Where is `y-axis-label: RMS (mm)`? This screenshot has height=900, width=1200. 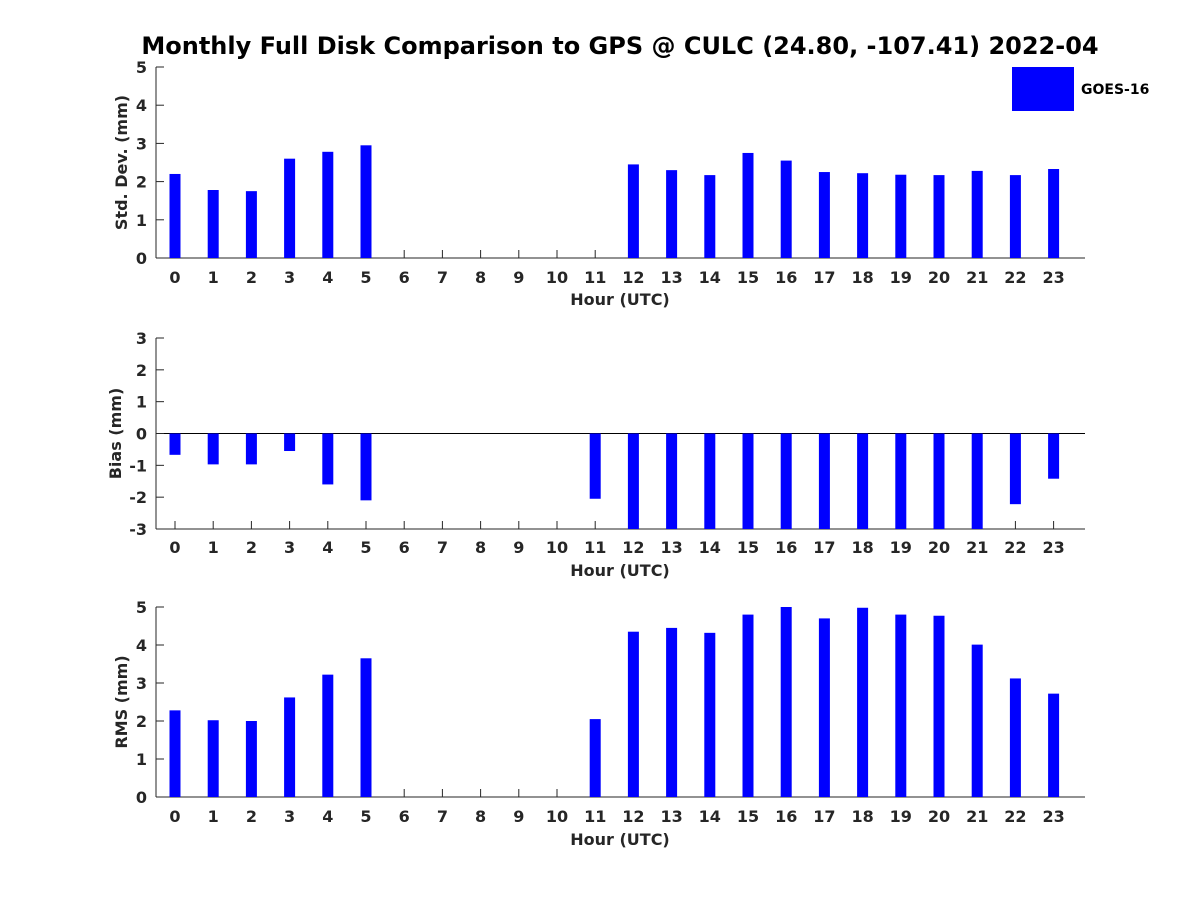 y-axis-label: RMS (mm) is located at coordinates (121, 701).